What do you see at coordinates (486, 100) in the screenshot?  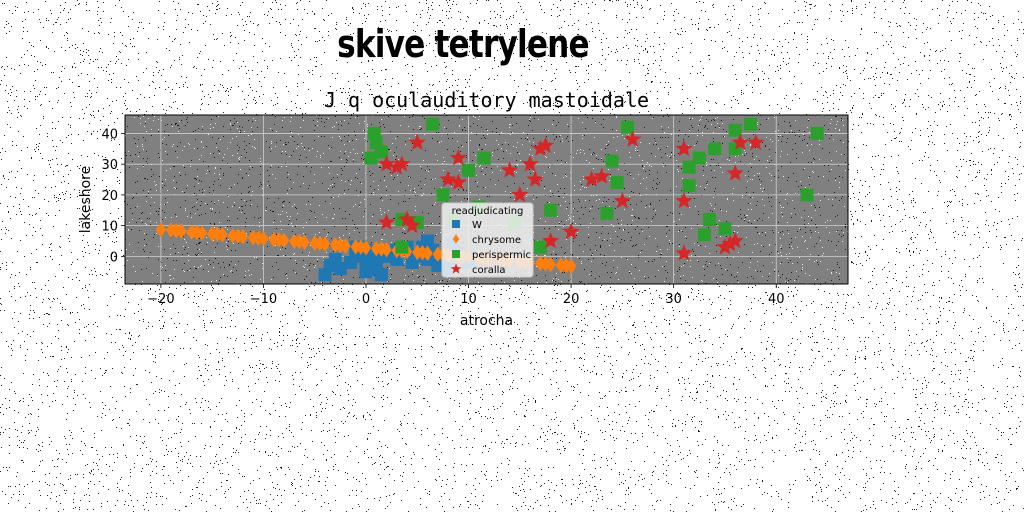 I see `chart-title: J q oculauditory mastoidale` at bounding box center [486, 100].